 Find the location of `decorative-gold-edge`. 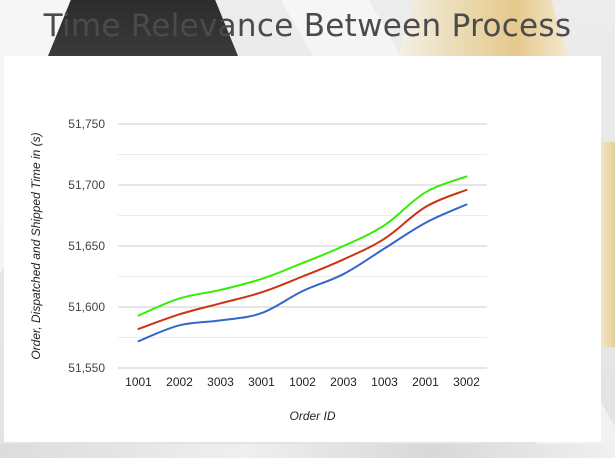

decorative-gold-edge is located at coordinates (608, 244).